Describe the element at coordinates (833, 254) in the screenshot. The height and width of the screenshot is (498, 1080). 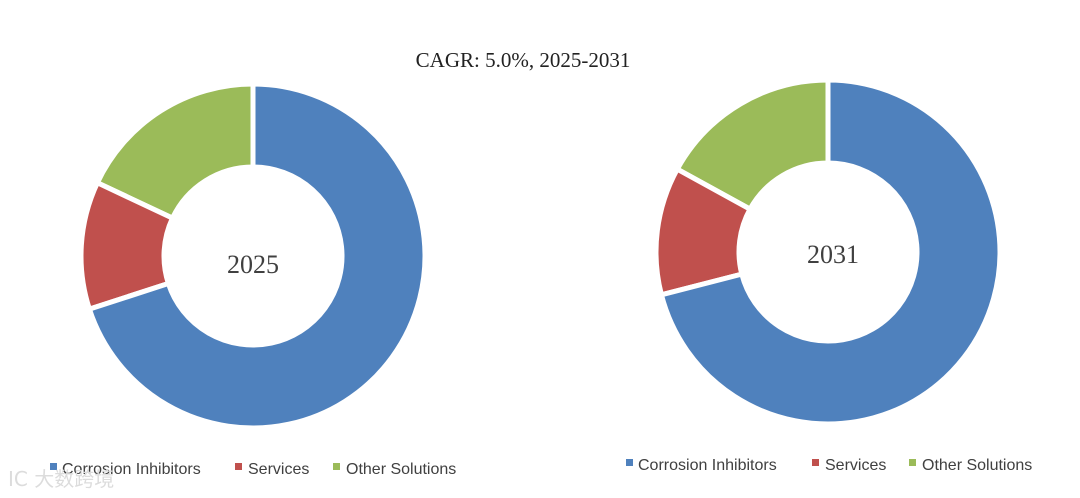
I see `center-label-2031: 2031` at that location.